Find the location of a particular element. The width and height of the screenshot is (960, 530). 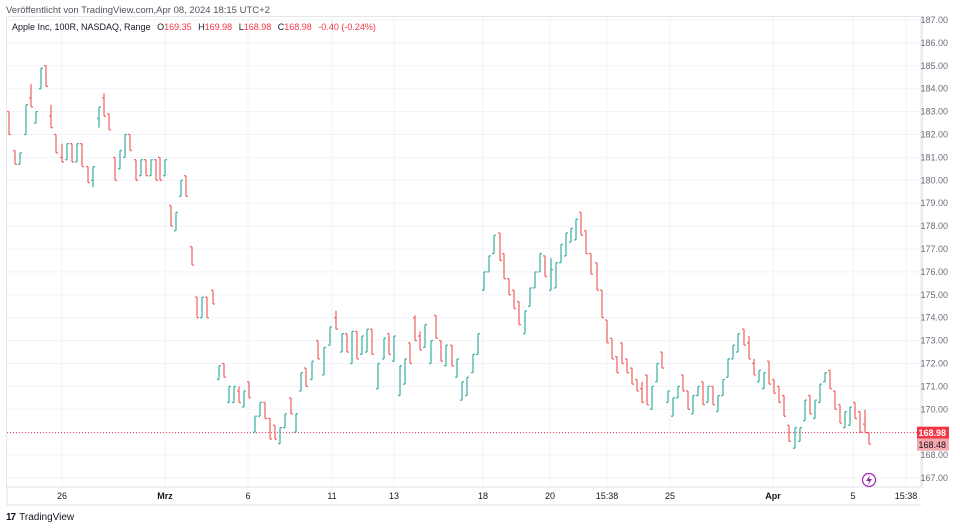

time-tick-label: 26 is located at coordinates (62, 496).